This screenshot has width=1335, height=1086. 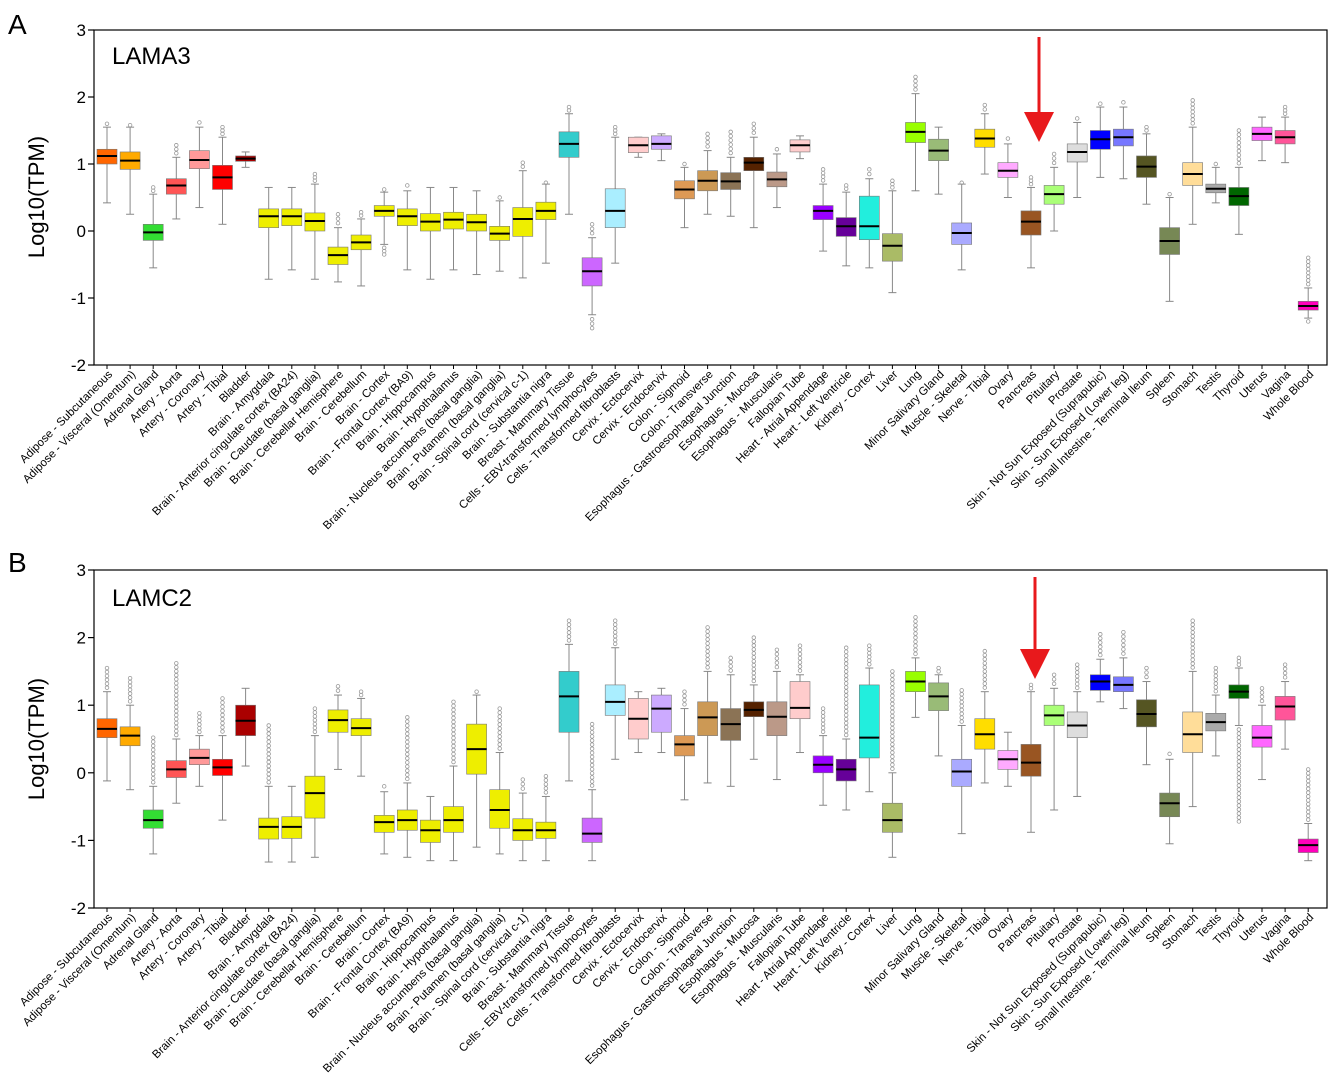 I want to click on y-tick-label: -2, so click(x=78, y=908).